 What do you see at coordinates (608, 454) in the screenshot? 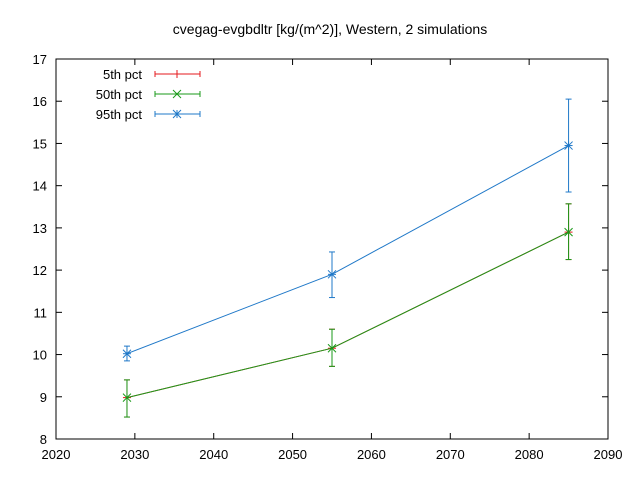
I see `x-tick-label: 2090` at bounding box center [608, 454].